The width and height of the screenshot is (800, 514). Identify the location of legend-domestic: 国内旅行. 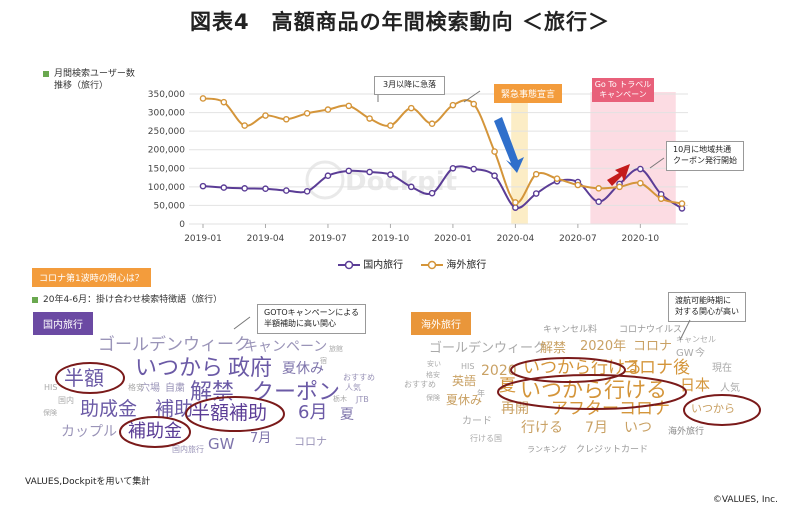
(370, 263).